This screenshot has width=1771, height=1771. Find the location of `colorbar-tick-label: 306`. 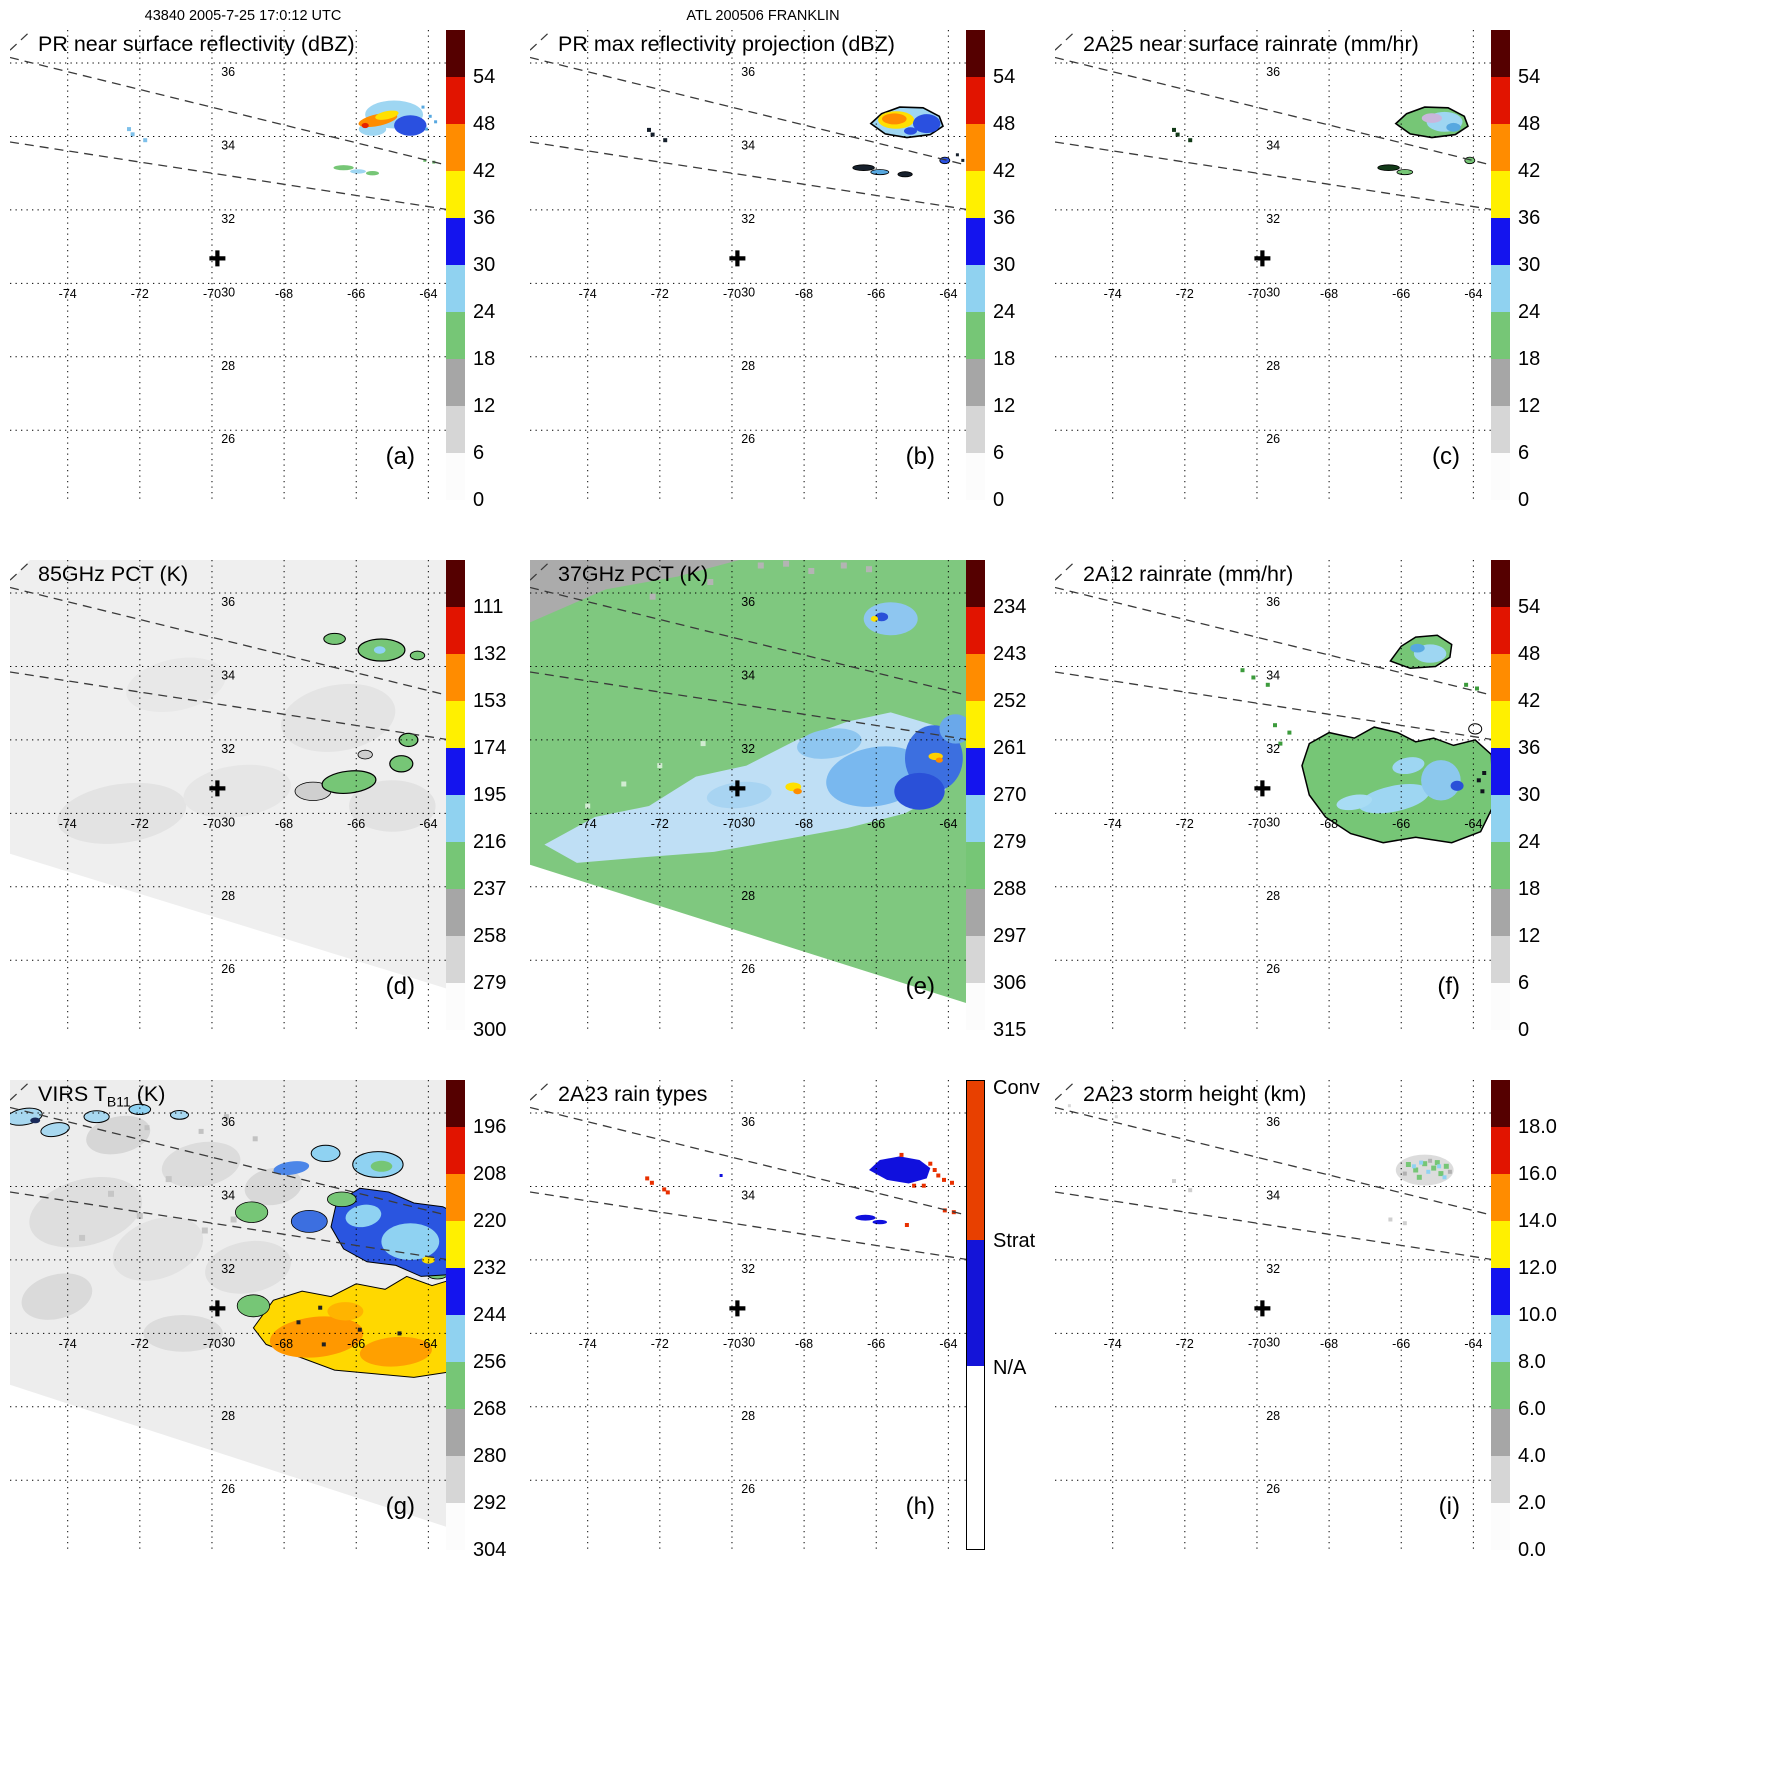

colorbar-tick-label: 306 is located at coordinates (1010, 983).